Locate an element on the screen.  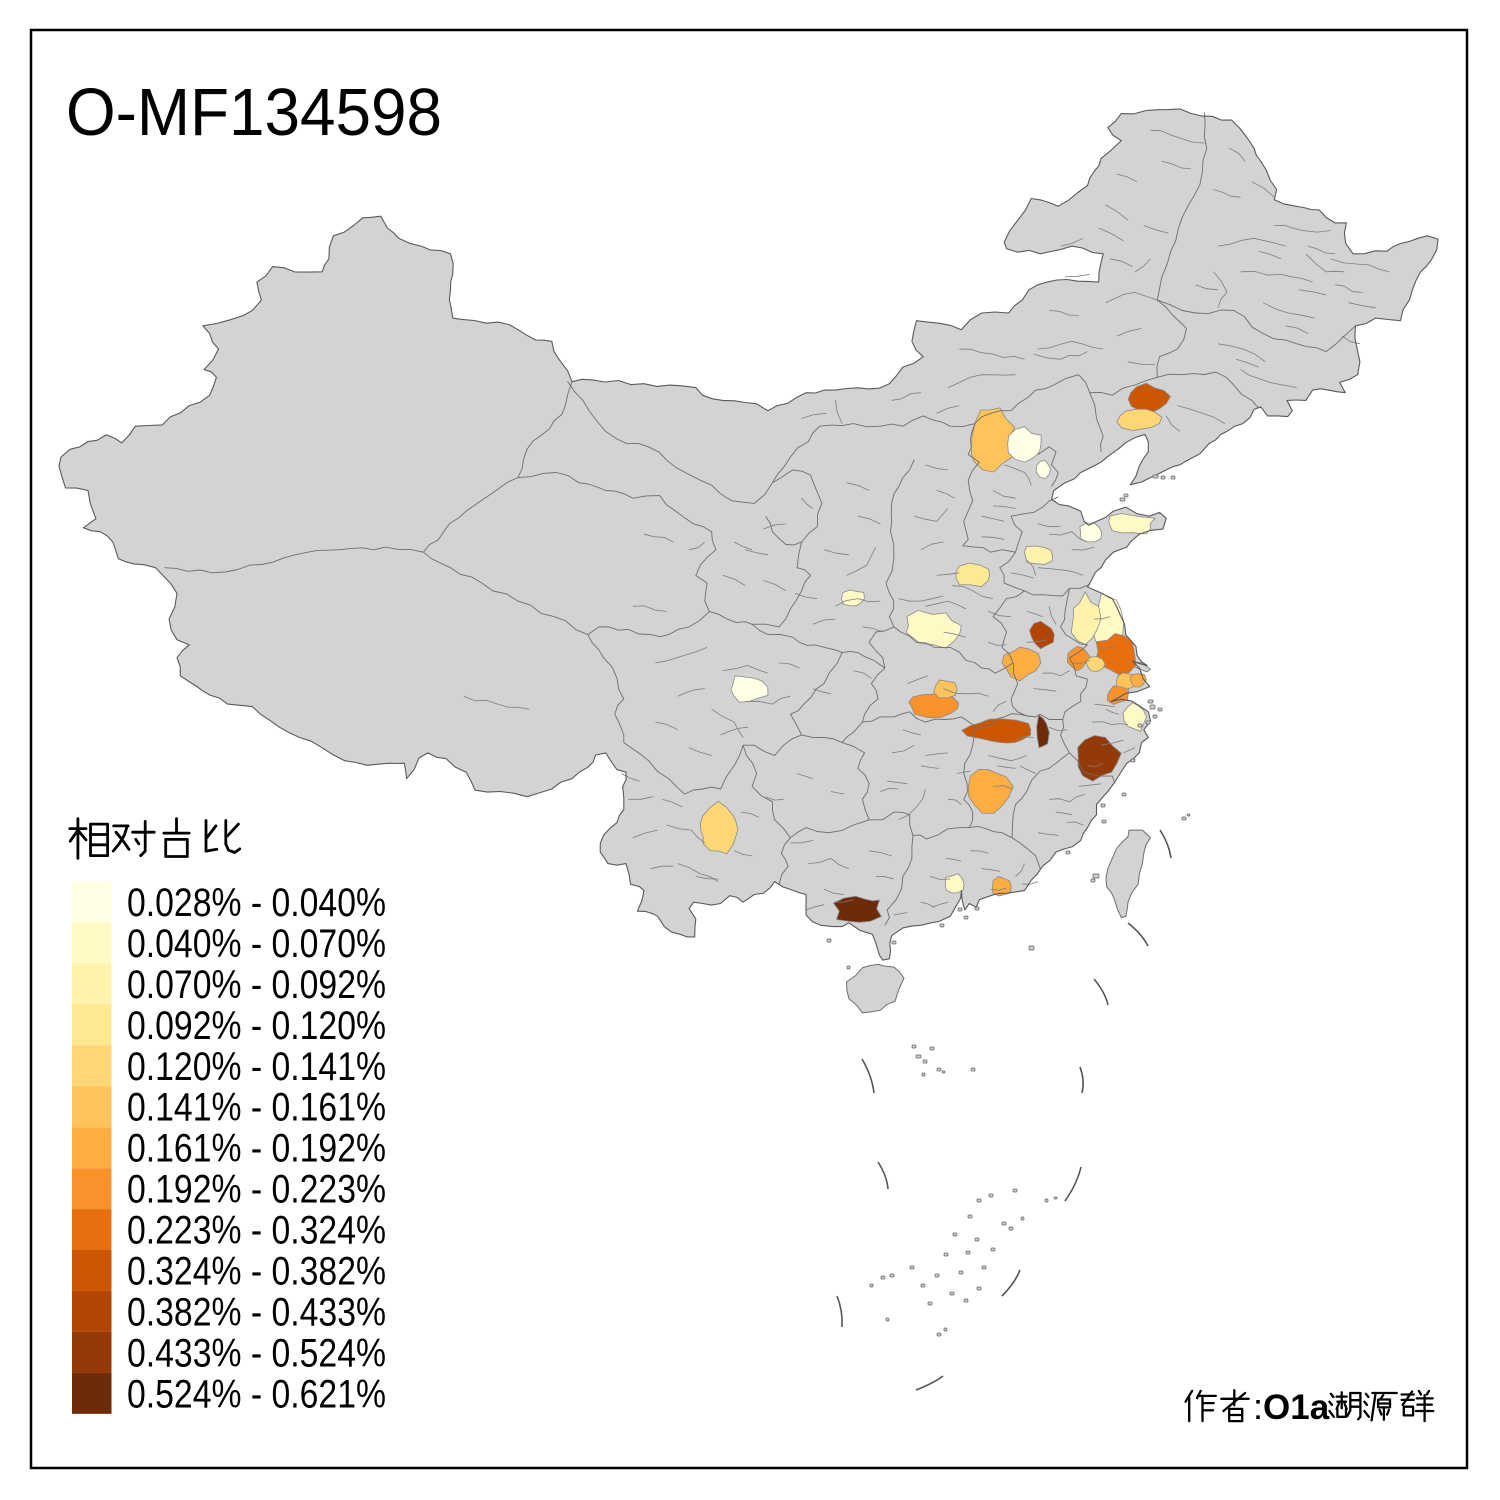
svg-text: 0.120% - 0.141% is located at coordinates (256, 1067).